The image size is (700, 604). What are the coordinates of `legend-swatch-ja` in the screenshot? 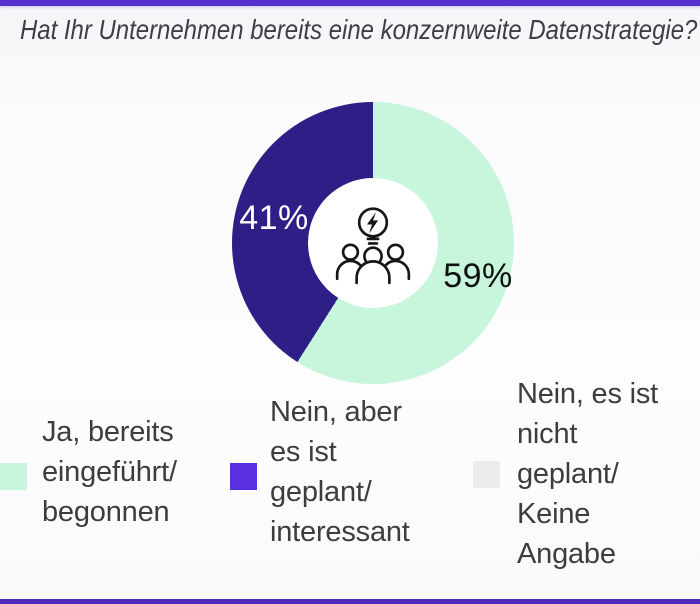 It's located at (13, 476).